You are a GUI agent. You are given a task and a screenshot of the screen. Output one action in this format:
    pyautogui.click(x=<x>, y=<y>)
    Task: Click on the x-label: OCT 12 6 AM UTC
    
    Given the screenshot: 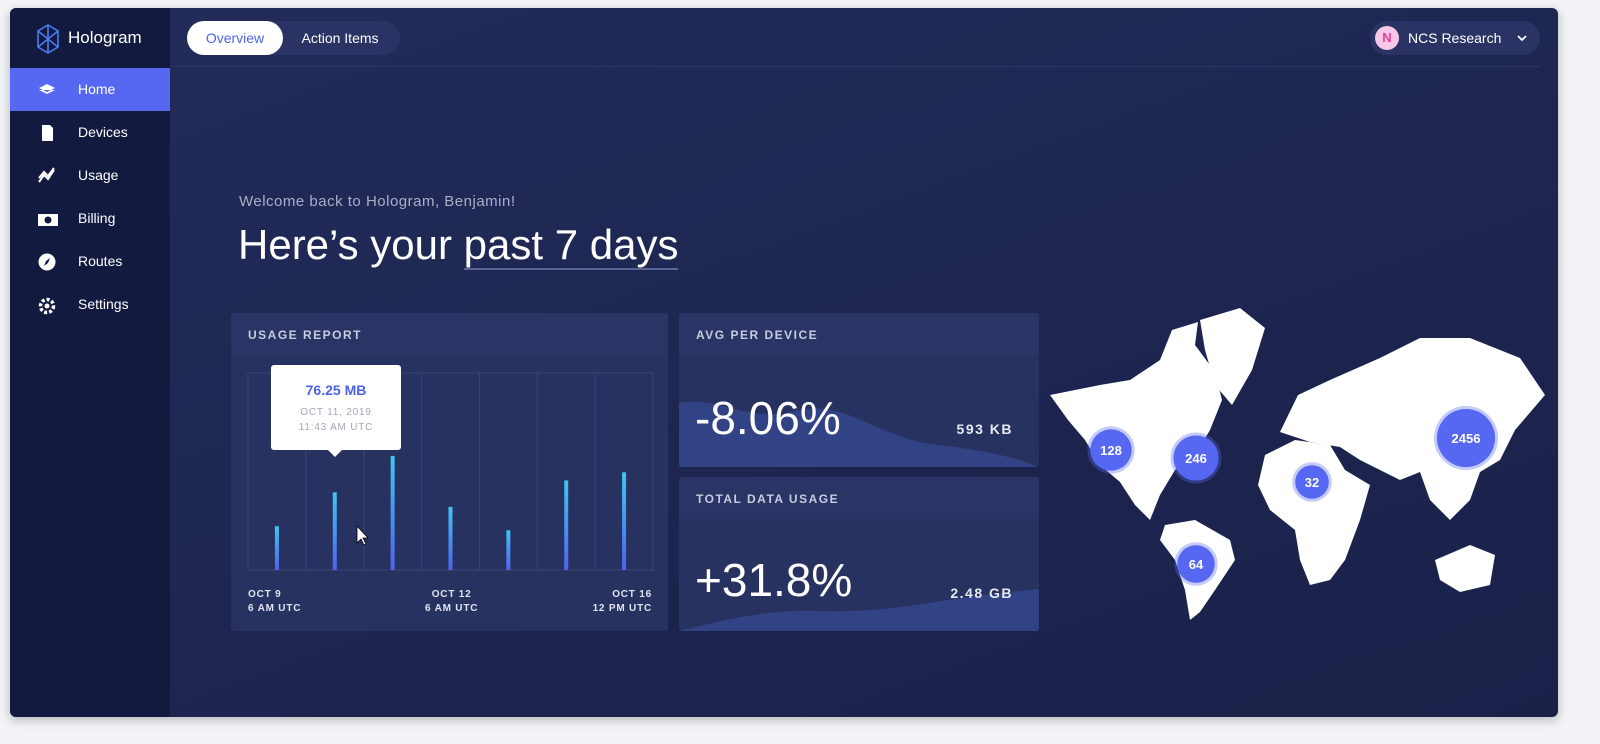 What is the action you would take?
    pyautogui.click(x=451, y=602)
    